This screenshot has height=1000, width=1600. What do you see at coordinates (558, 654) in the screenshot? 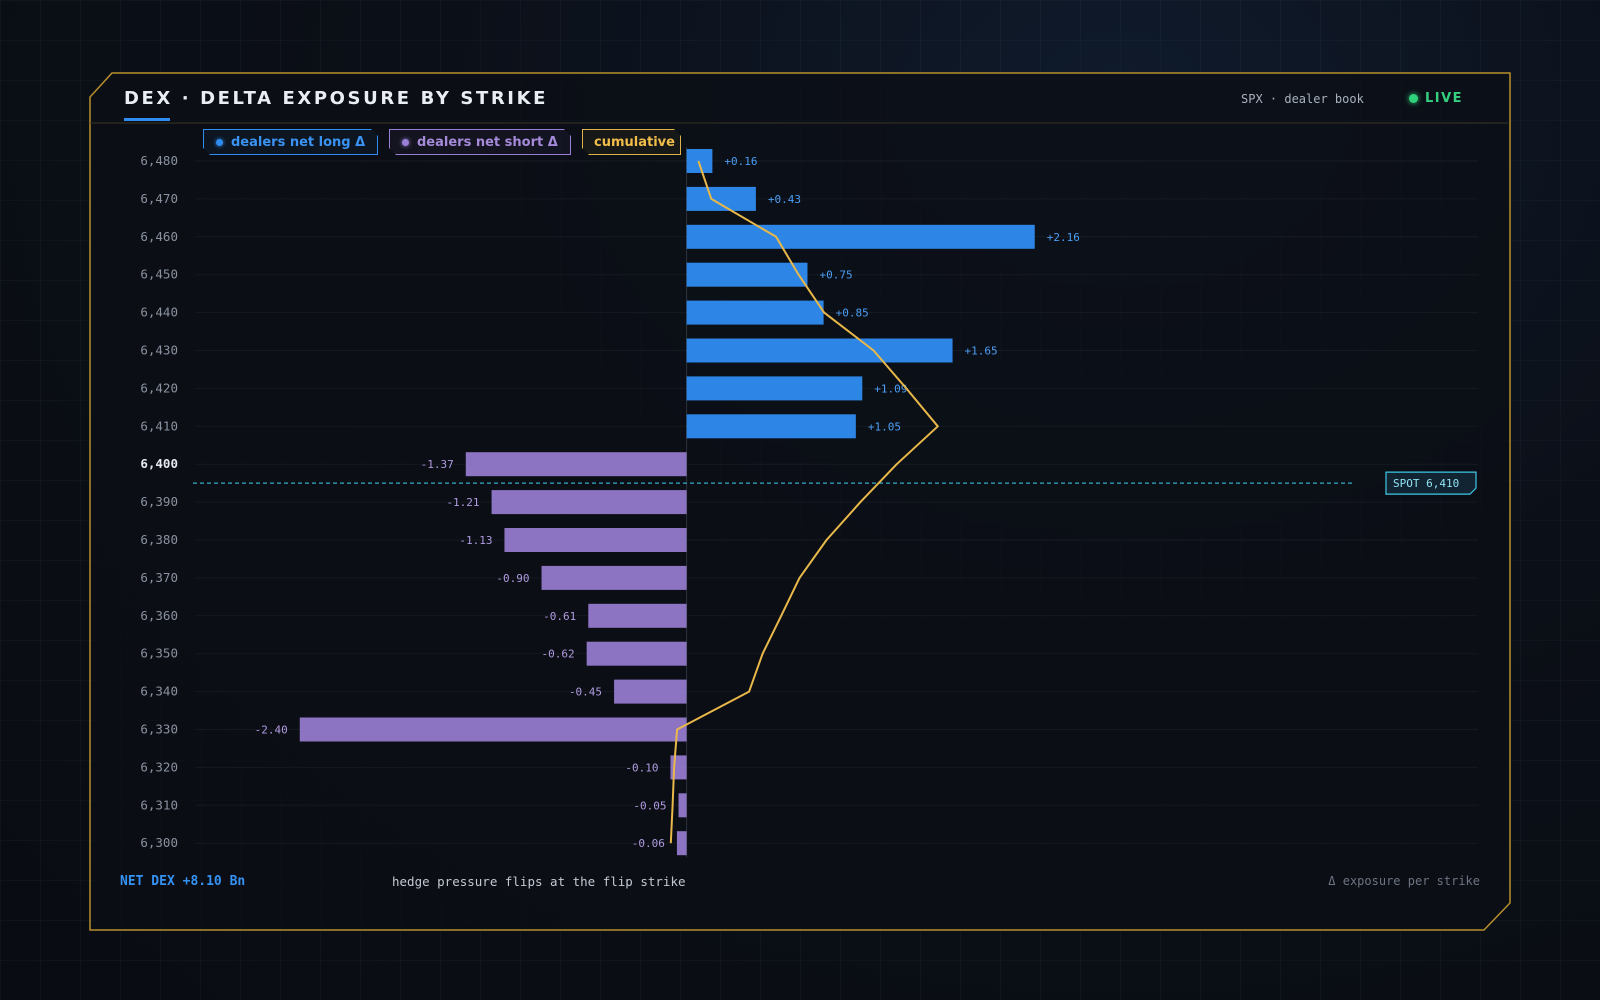
I see `bar-value-label: -0.62` at bounding box center [558, 654].